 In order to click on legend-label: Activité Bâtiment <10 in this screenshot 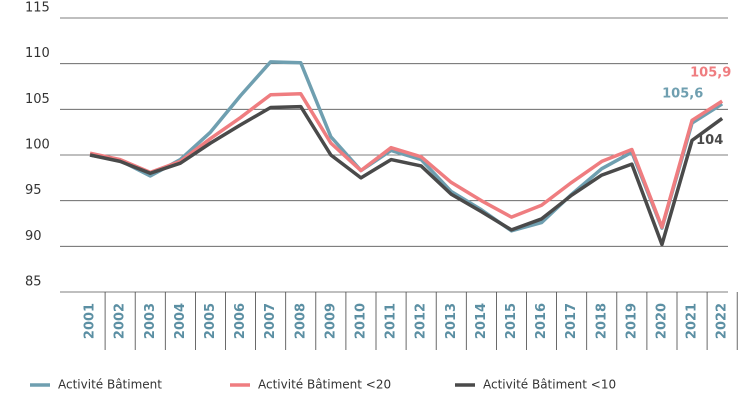, I will do `click(549, 385)`.